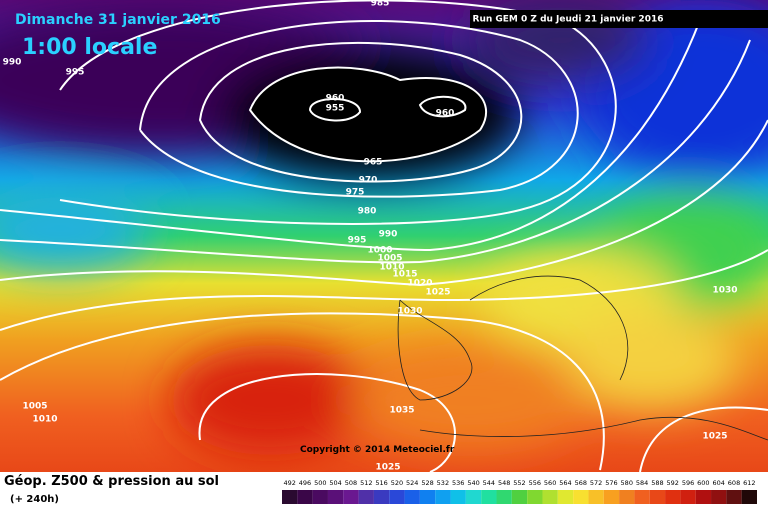 Image resolution: width=768 pixels, height=512 pixels. I want to click on legend-tick-label: 516, so click(381, 483).